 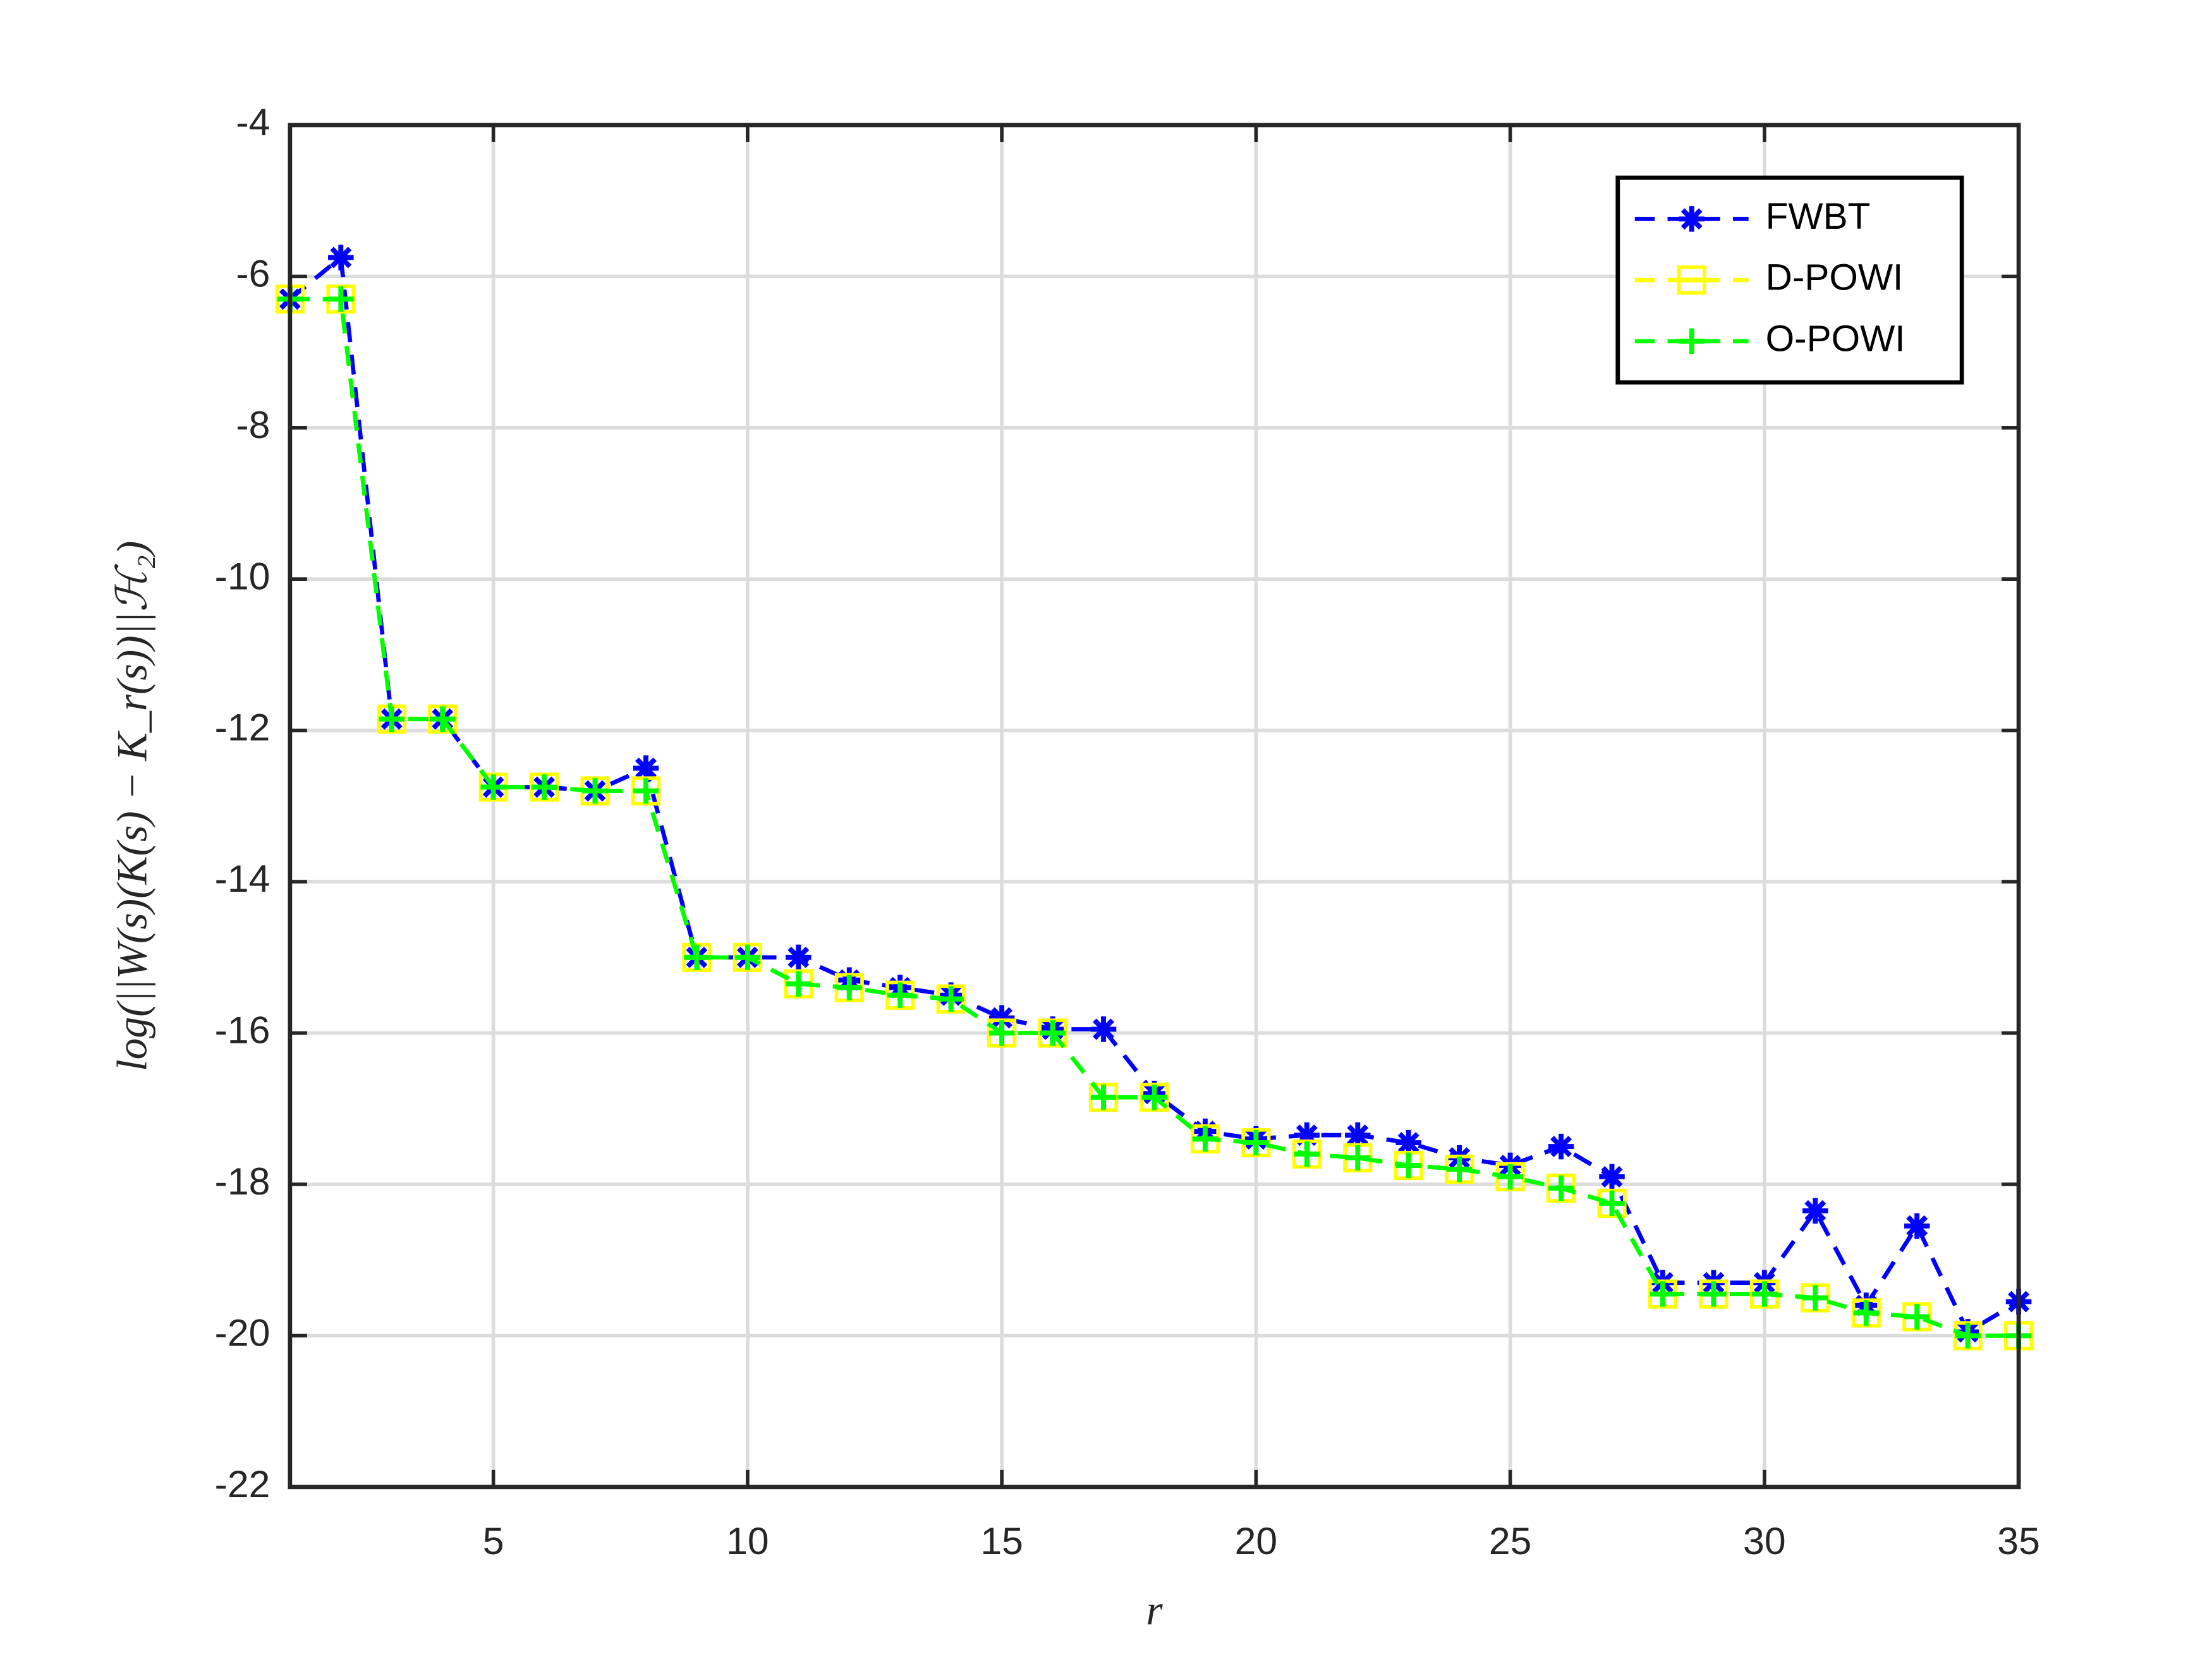 I want to click on legend: FWBT D-POWI O-POWI, so click(x=1789, y=280).